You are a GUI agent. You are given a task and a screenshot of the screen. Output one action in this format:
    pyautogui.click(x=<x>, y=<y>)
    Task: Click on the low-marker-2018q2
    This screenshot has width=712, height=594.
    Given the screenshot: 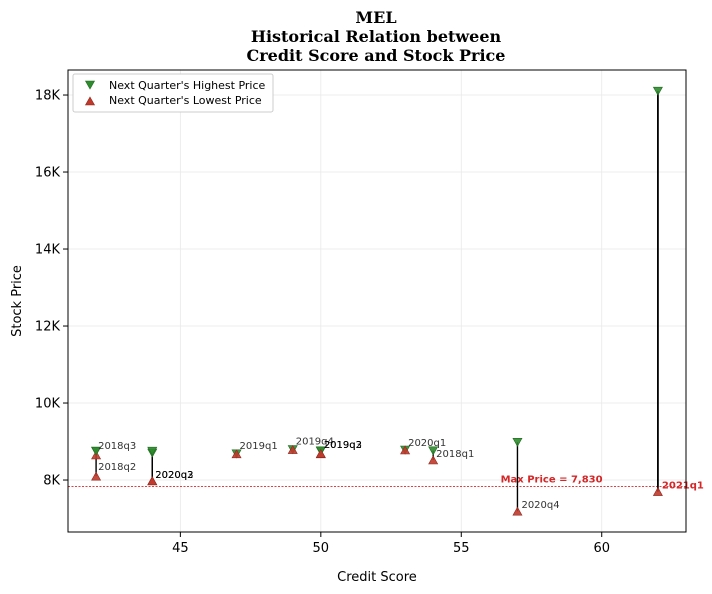 What is the action you would take?
    pyautogui.click(x=96, y=476)
    